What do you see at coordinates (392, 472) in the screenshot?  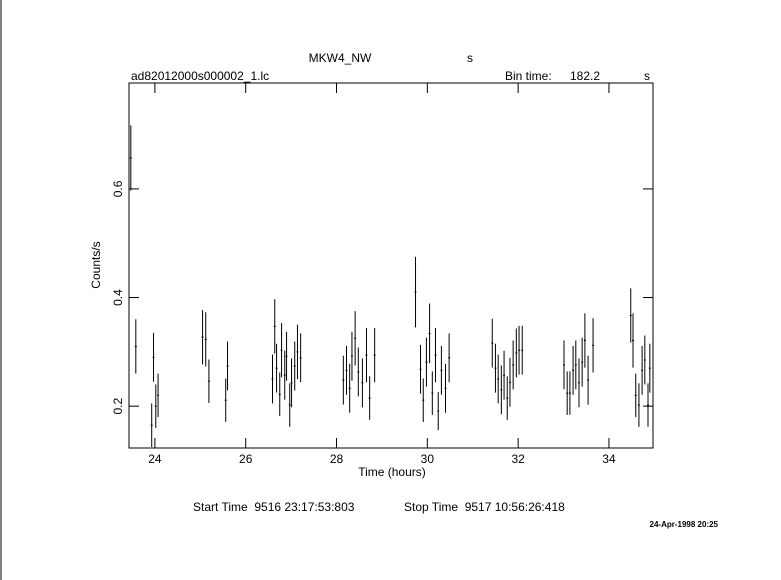 I see `x-axis-label: Time (hours)` at bounding box center [392, 472].